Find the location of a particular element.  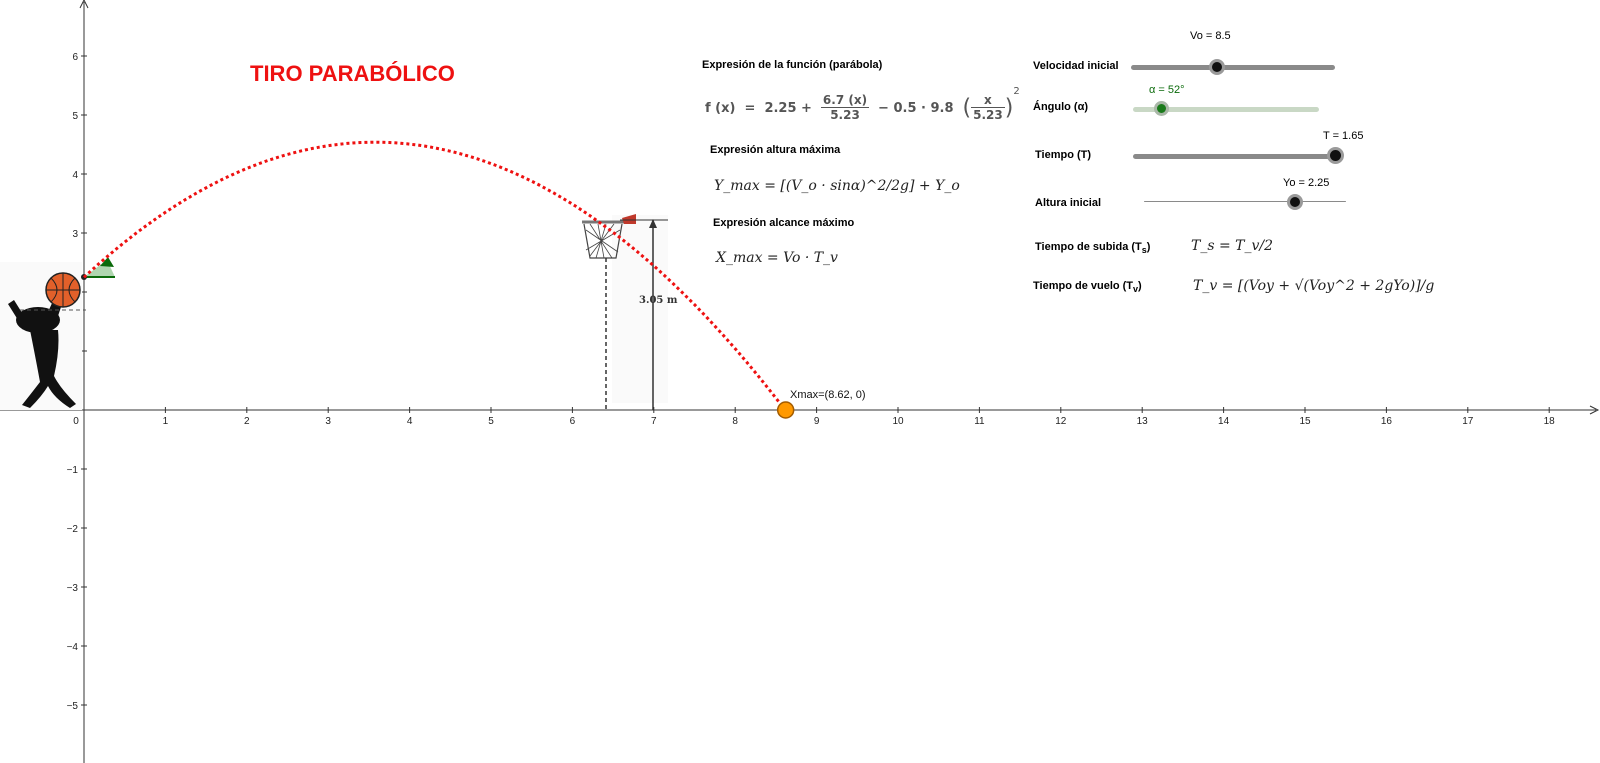

fraction-1-numerator: 6.7 (x) is located at coordinates (845, 101).